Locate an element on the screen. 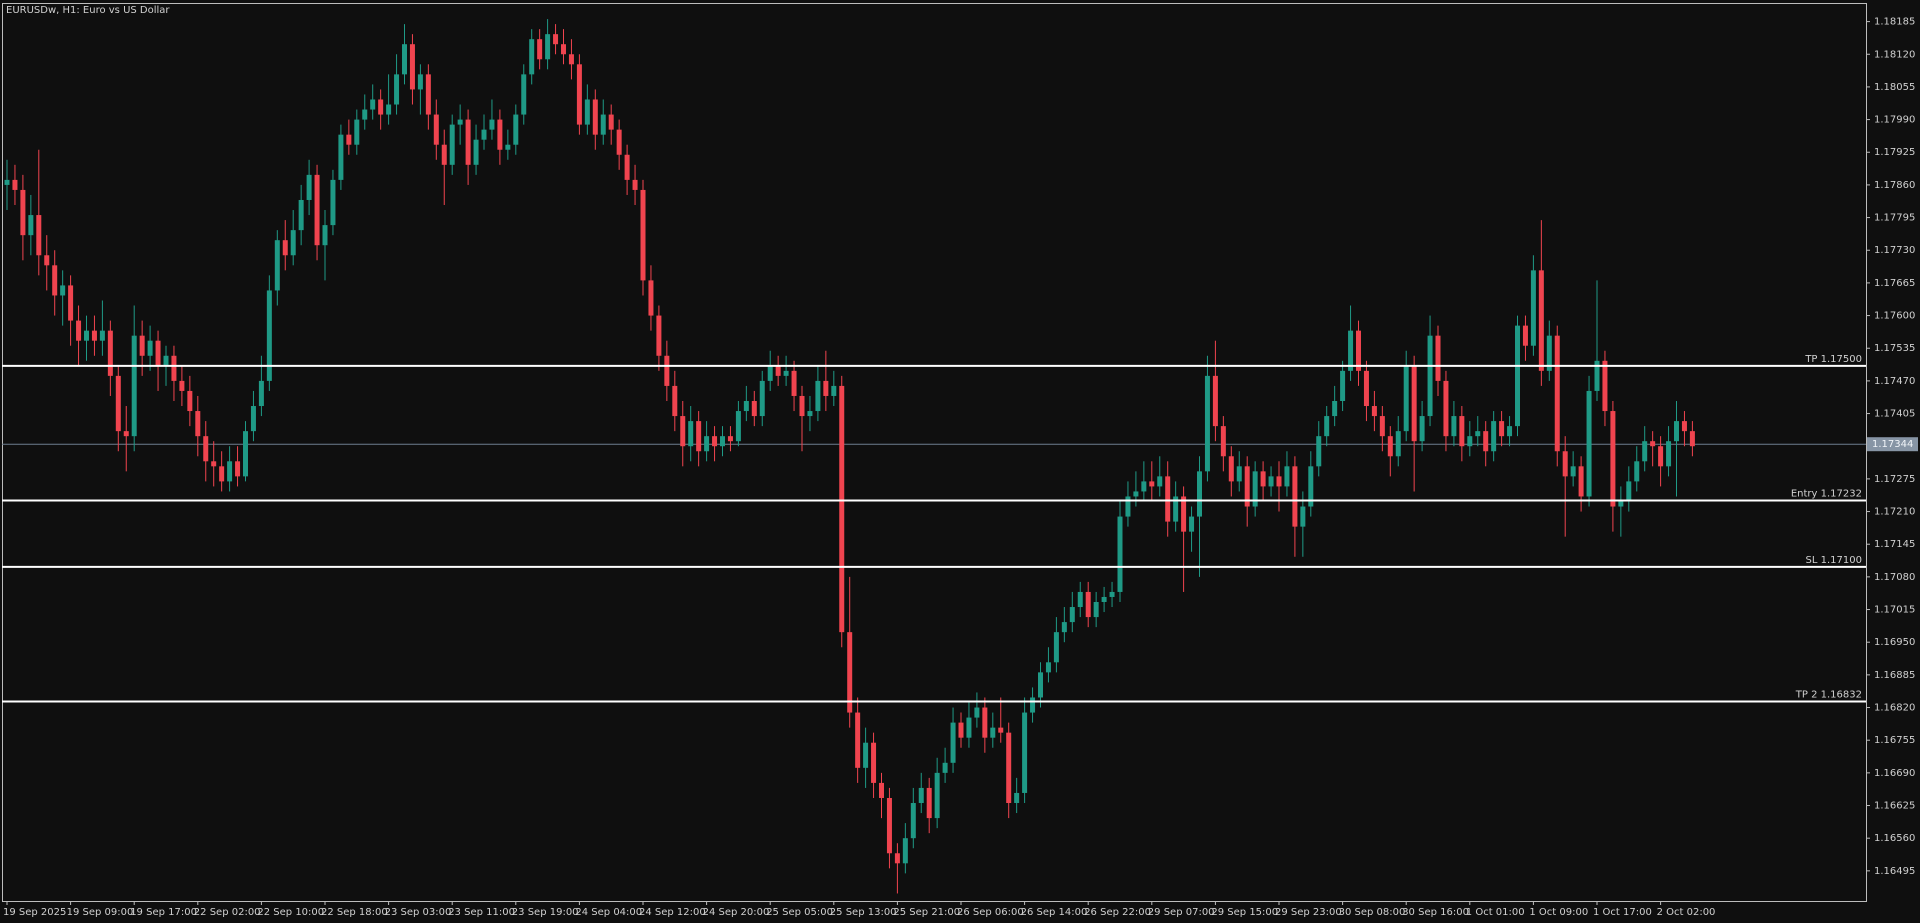  y-tick-label: 1.17210 is located at coordinates (1894, 512).